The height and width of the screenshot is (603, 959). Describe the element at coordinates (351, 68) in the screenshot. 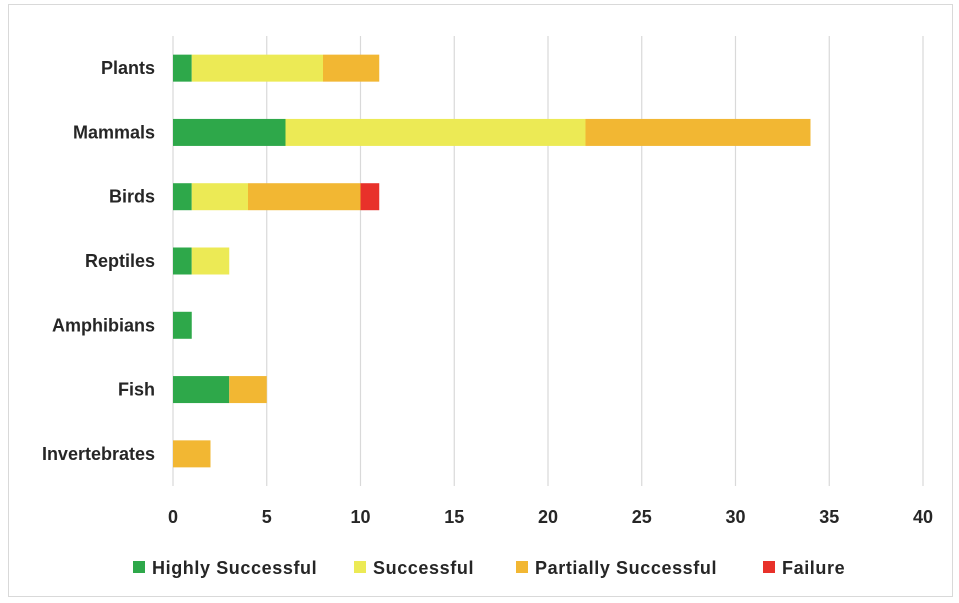

I see `bar-plants-partially-successful` at that location.